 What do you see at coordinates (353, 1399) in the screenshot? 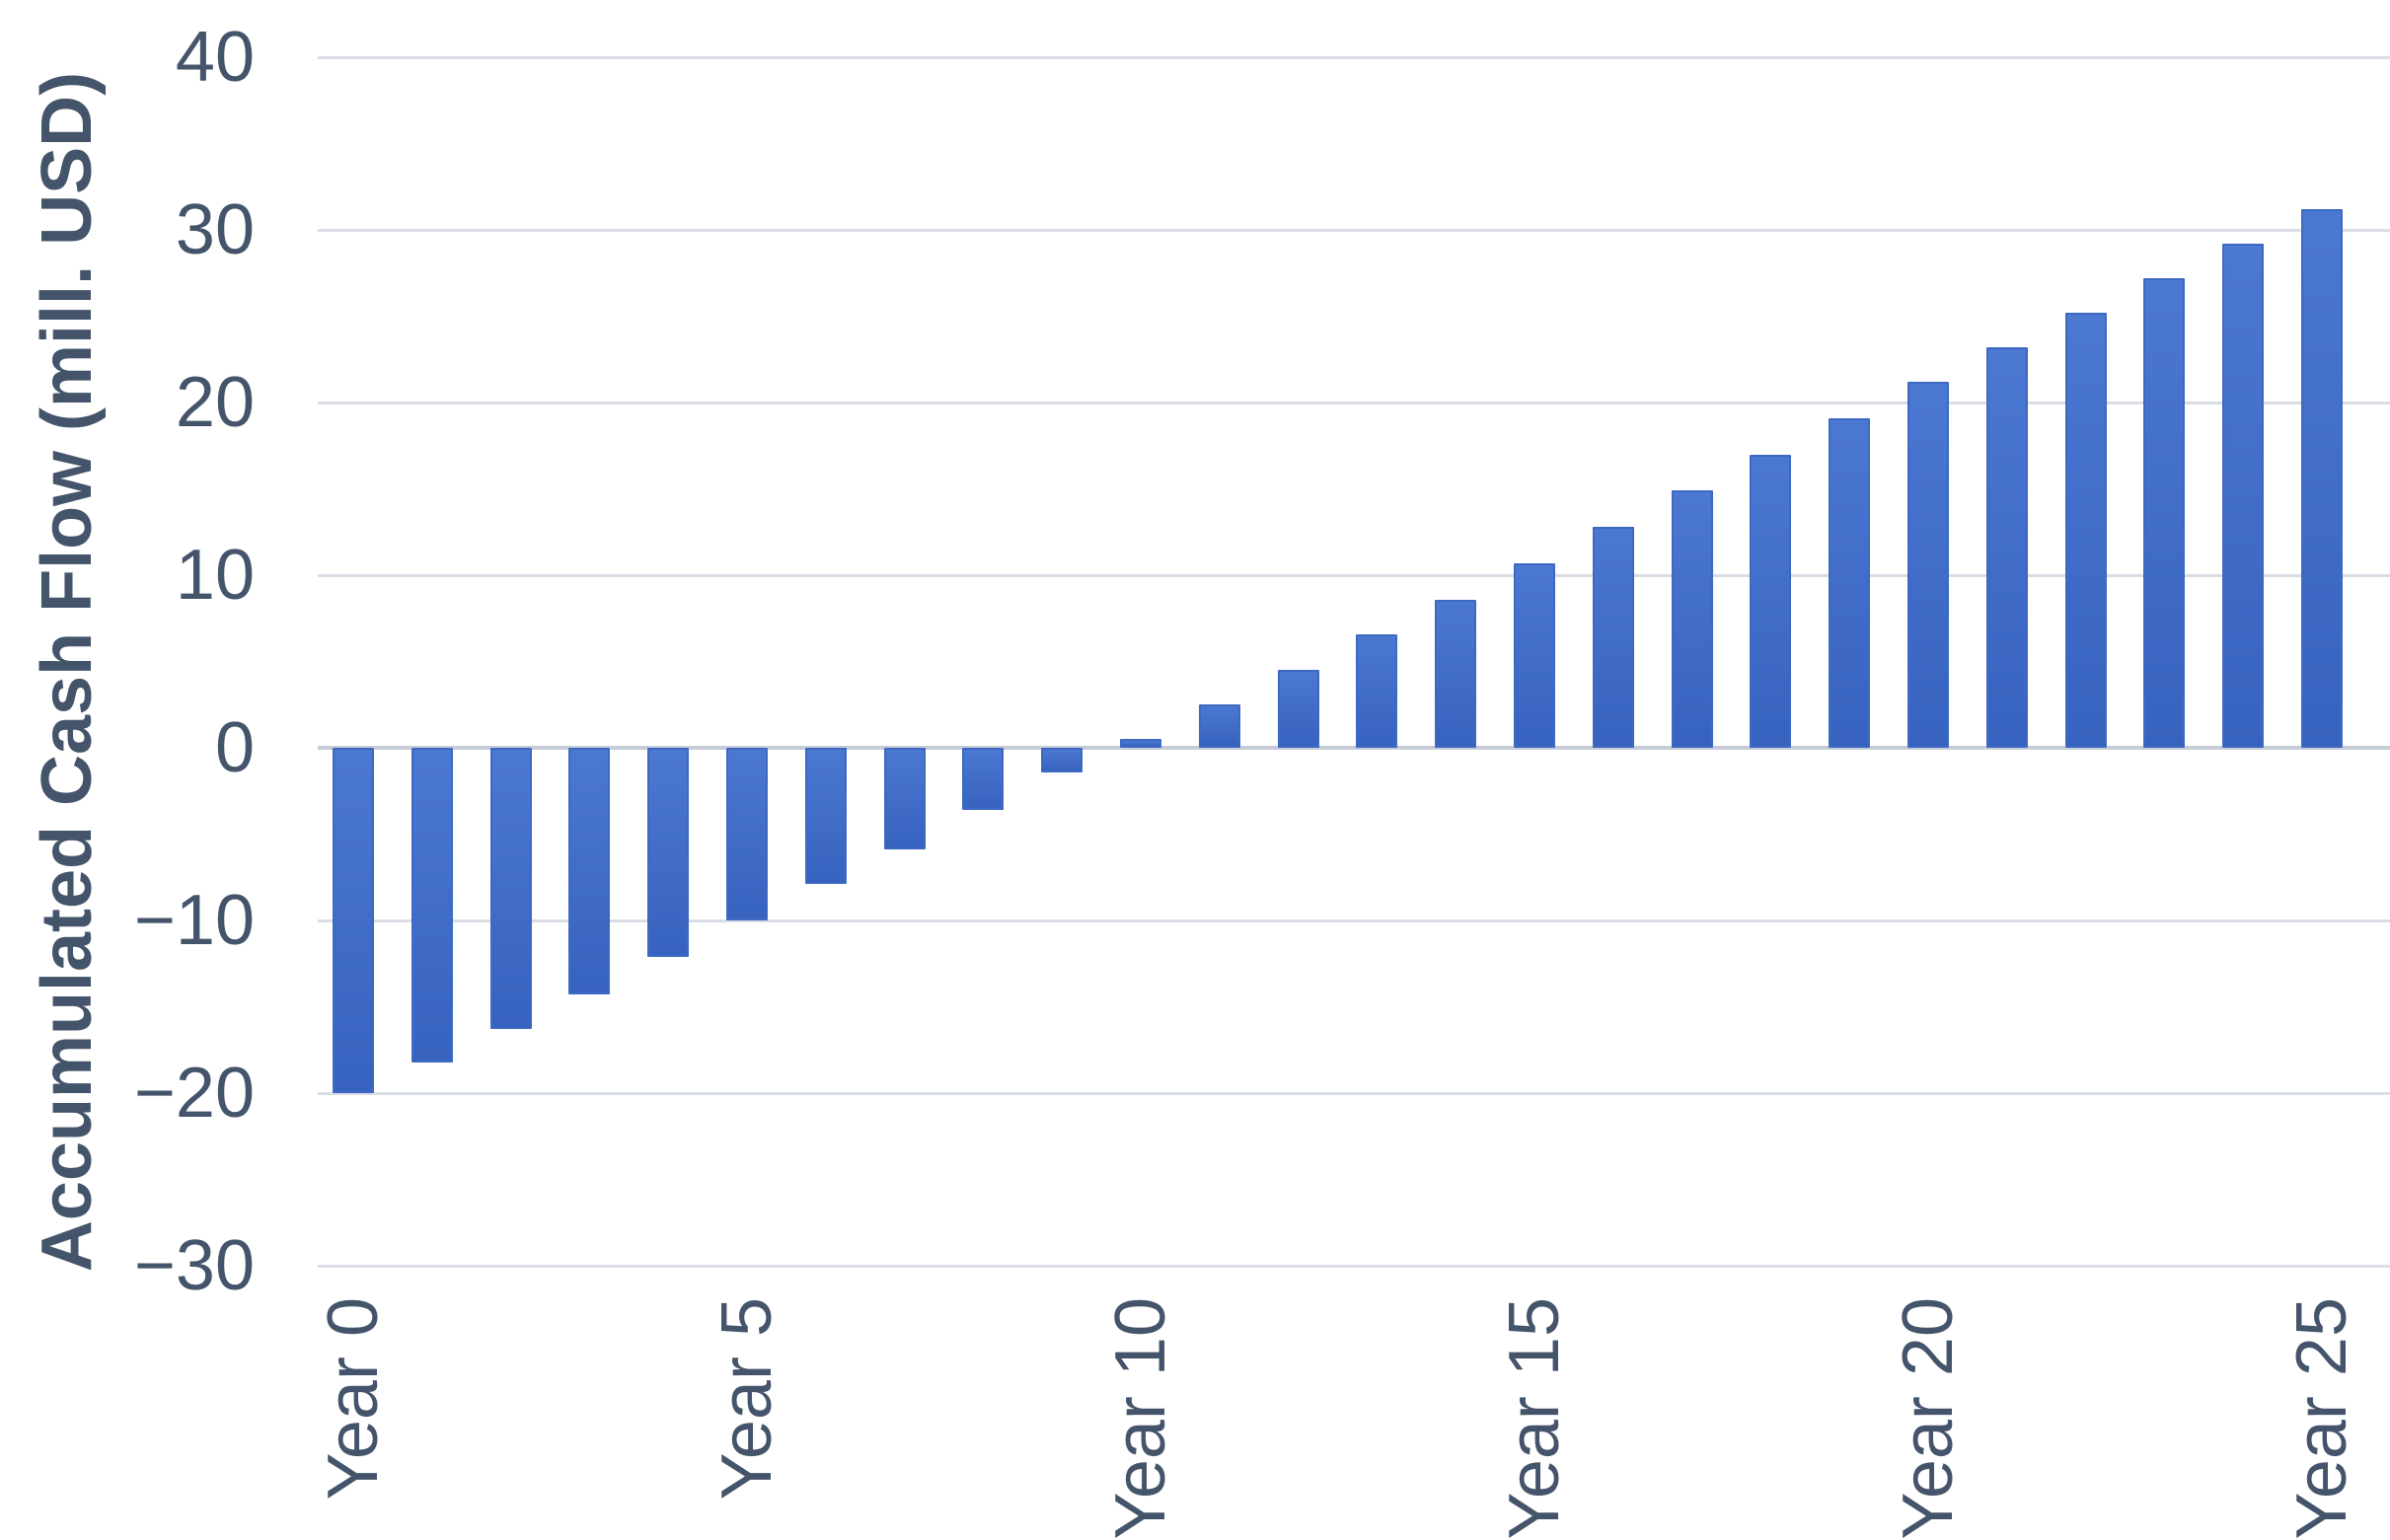
I see `x-tick-label: Year 0` at bounding box center [353, 1399].